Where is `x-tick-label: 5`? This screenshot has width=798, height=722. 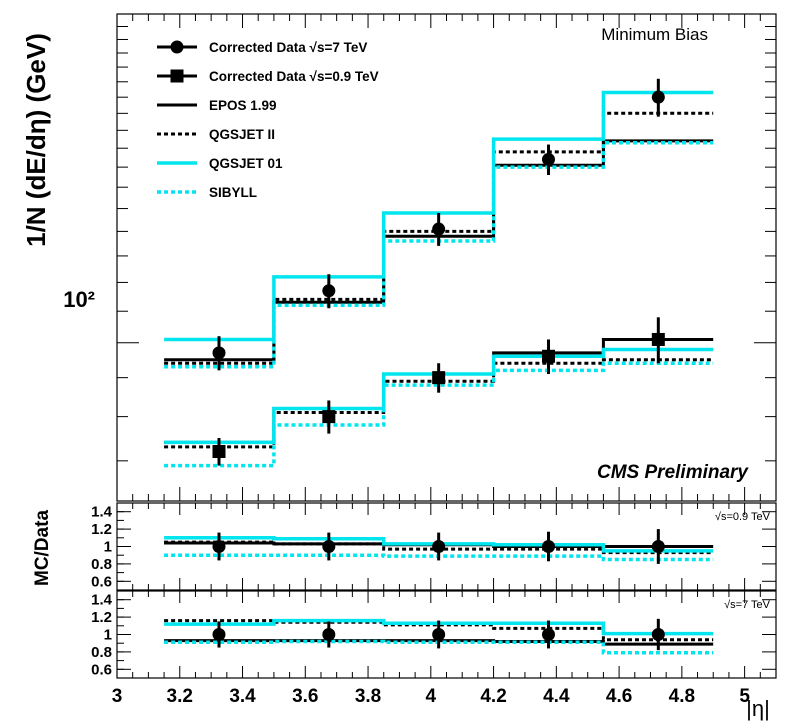 x-tick-label: 5 is located at coordinates (744, 696).